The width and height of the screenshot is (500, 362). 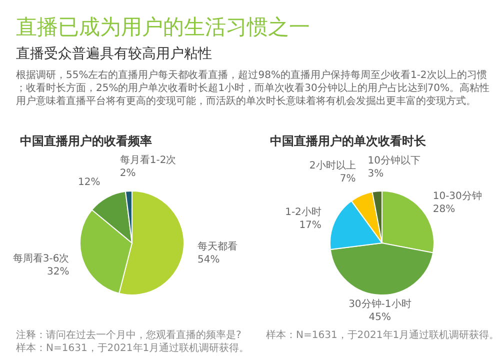 What do you see at coordinates (348, 141) in the screenshot?
I see `chart-title: 中国直播用户的单次收看时长` at bounding box center [348, 141].